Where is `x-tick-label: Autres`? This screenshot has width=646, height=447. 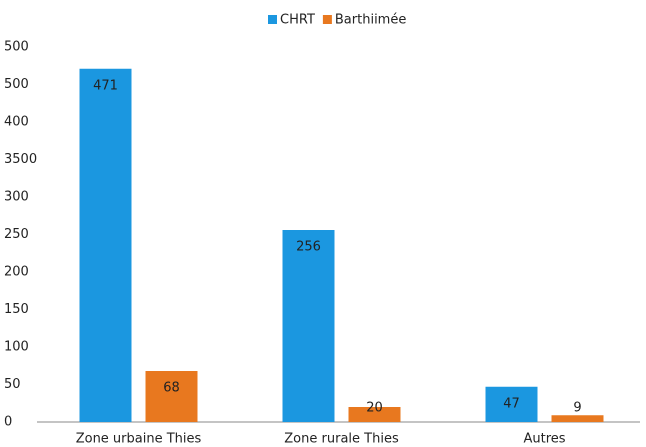 x-tick-label: Autres is located at coordinates (544, 439).